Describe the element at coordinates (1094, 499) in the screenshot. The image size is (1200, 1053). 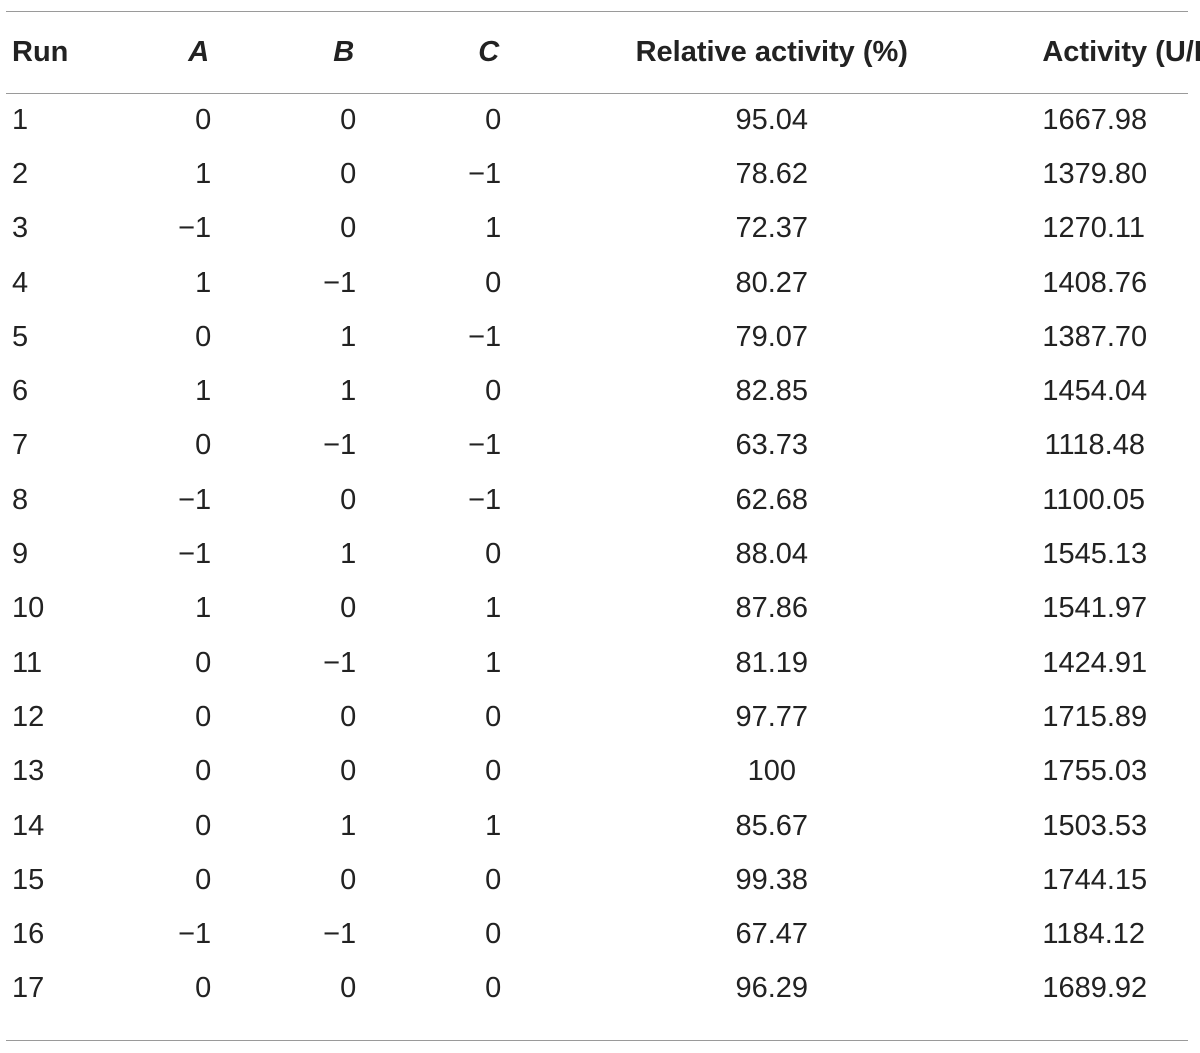
I see `cell-activity: 1100.05` at that location.